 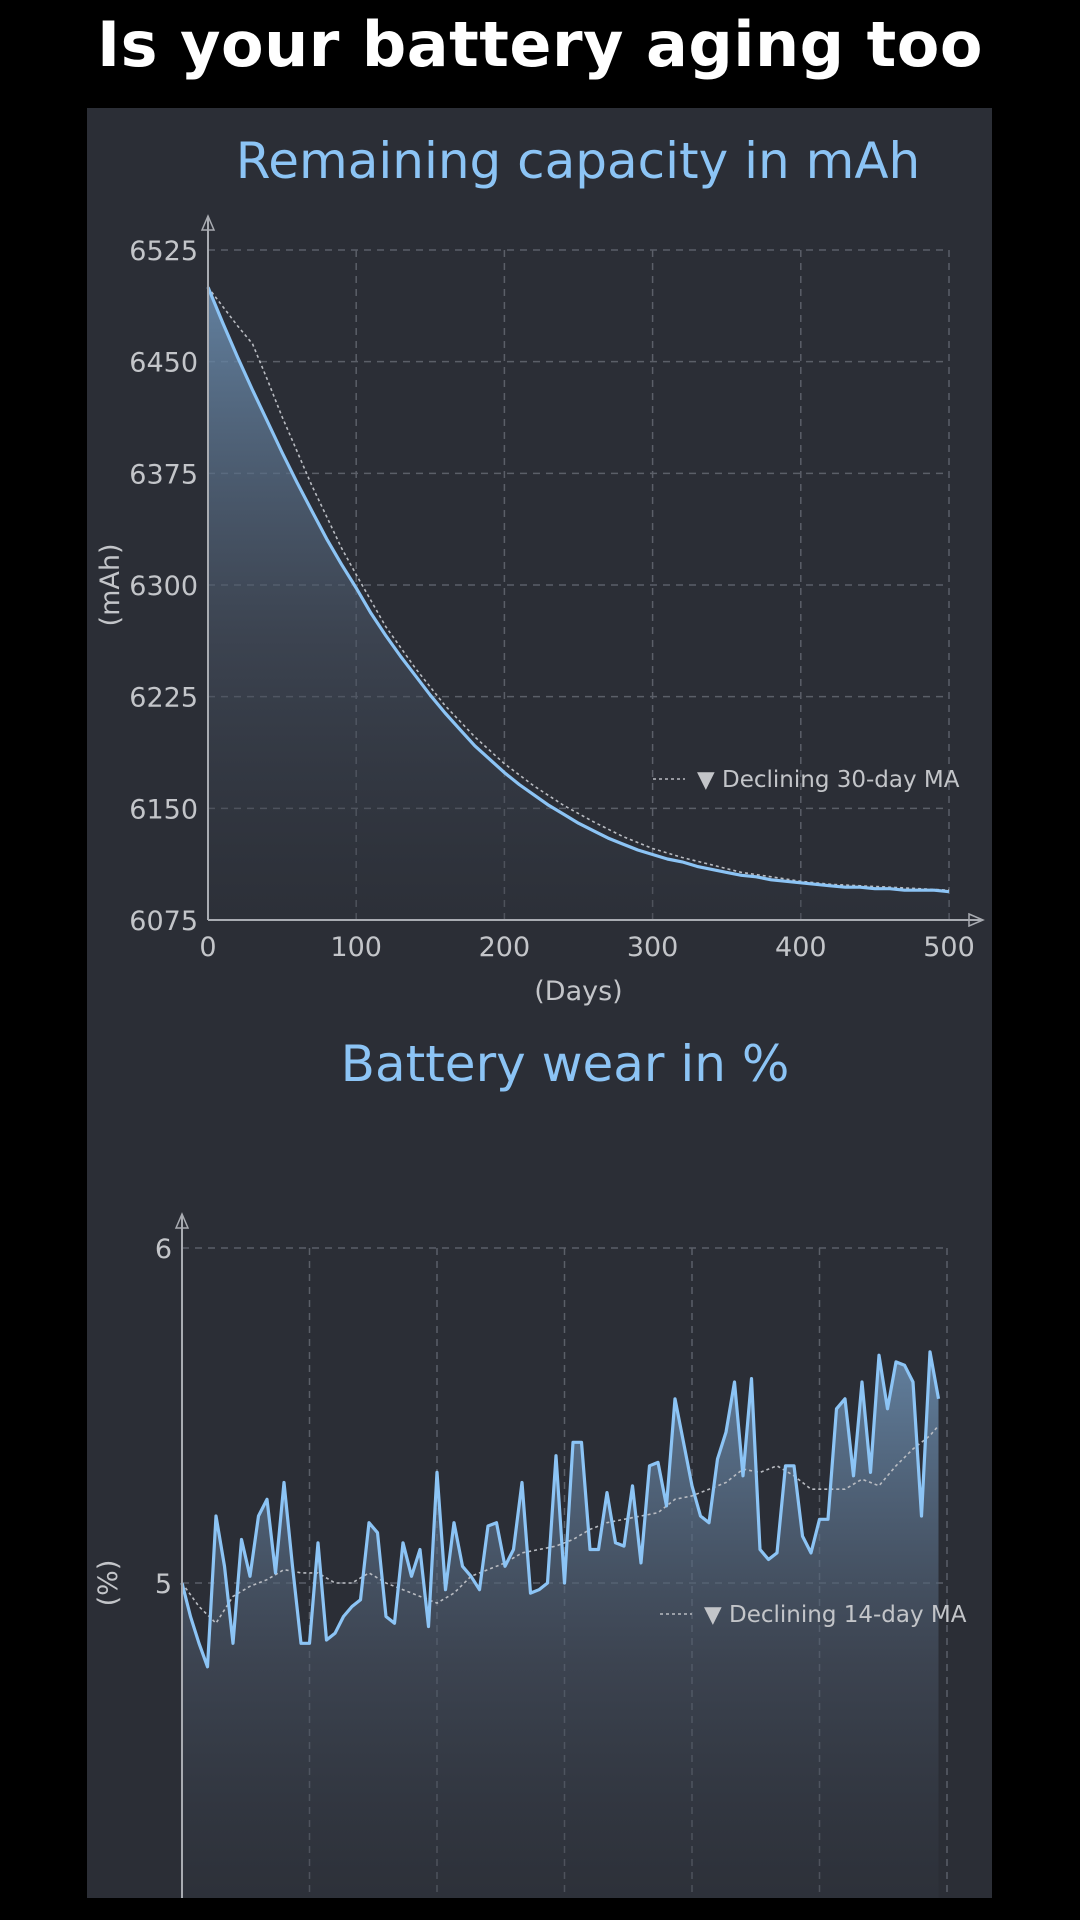 What do you see at coordinates (163, 921) in the screenshot?
I see `y-tick-label: 6075` at bounding box center [163, 921].